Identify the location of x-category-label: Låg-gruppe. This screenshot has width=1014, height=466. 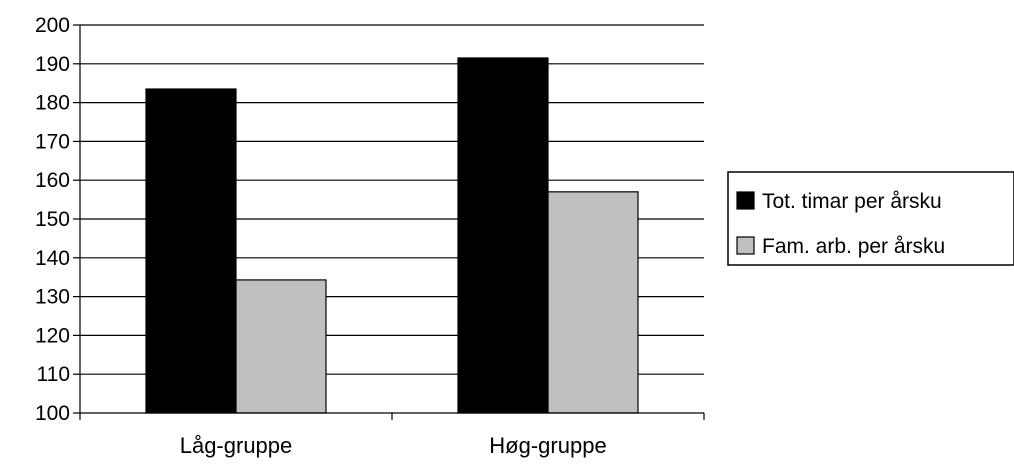
(236, 445).